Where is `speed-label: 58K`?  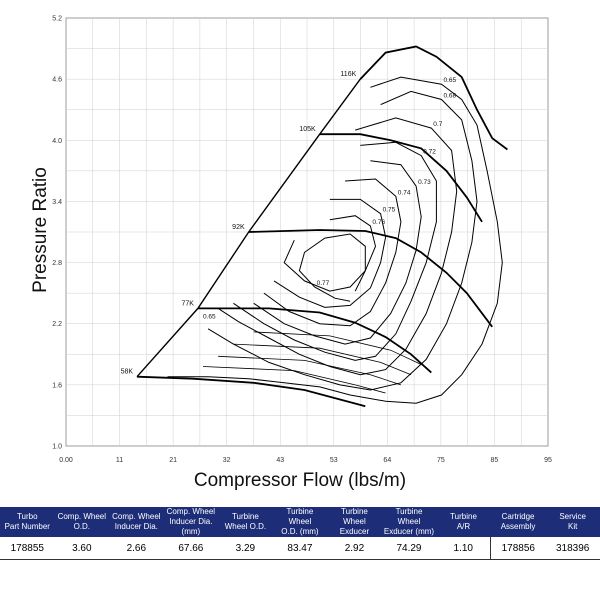 speed-label: 58K is located at coordinates (127, 372).